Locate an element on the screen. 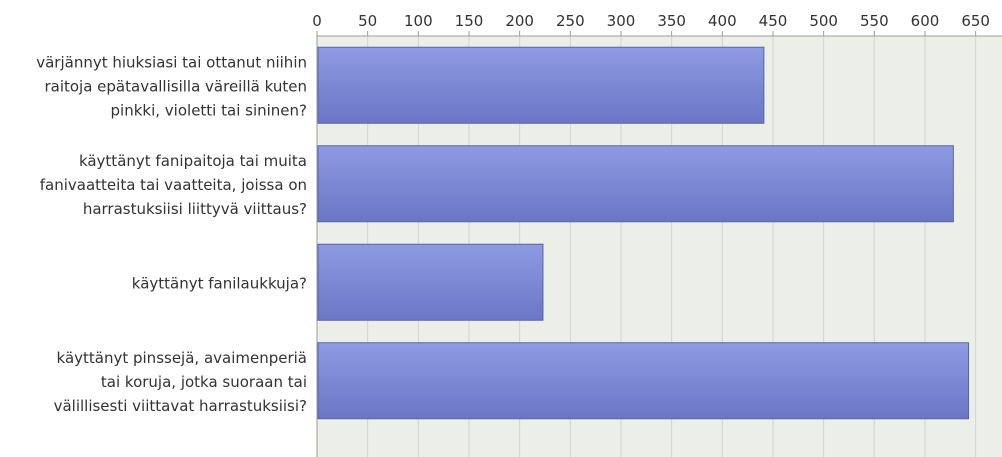 Image resolution: width=1002 pixels, height=457 pixels. category-label: käyttänyt fanilaukkuja? is located at coordinates (219, 283).